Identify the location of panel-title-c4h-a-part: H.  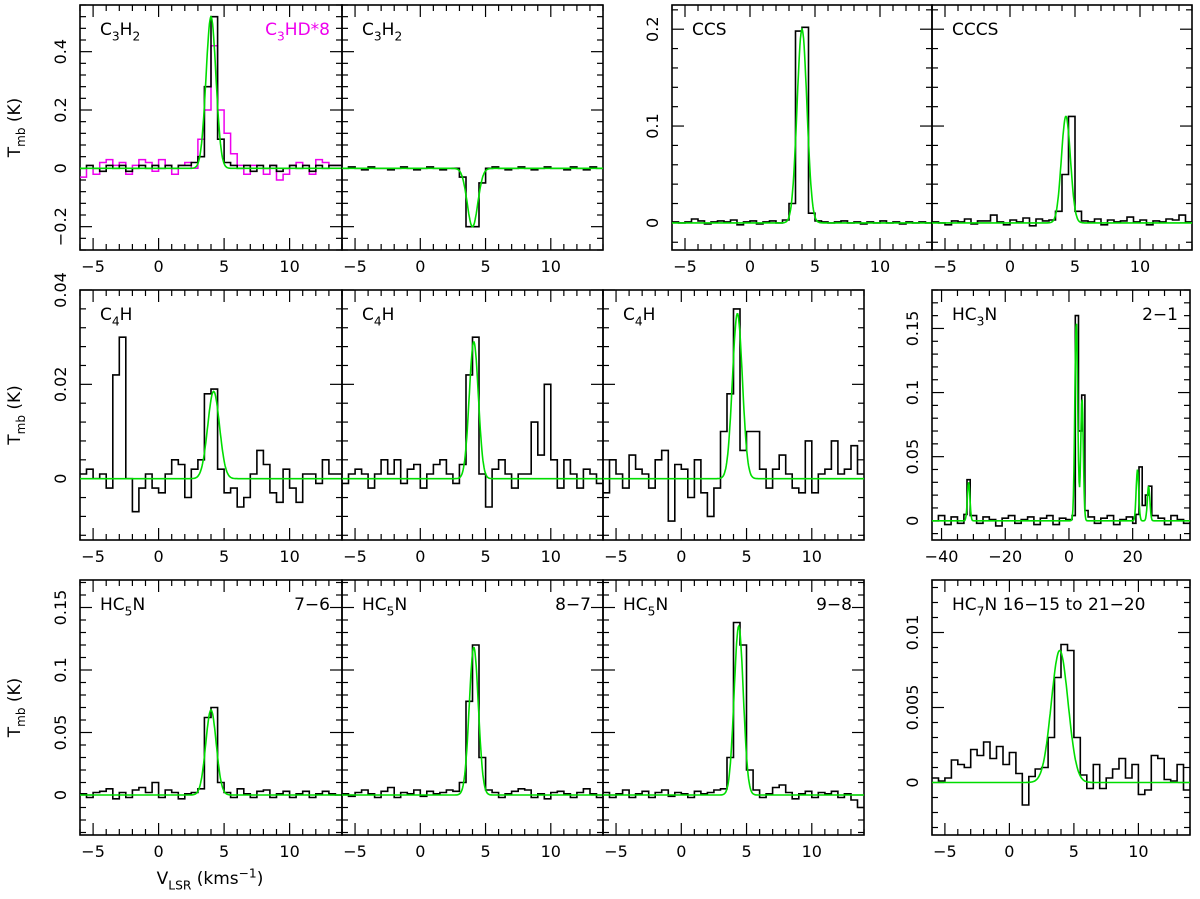
(126, 315).